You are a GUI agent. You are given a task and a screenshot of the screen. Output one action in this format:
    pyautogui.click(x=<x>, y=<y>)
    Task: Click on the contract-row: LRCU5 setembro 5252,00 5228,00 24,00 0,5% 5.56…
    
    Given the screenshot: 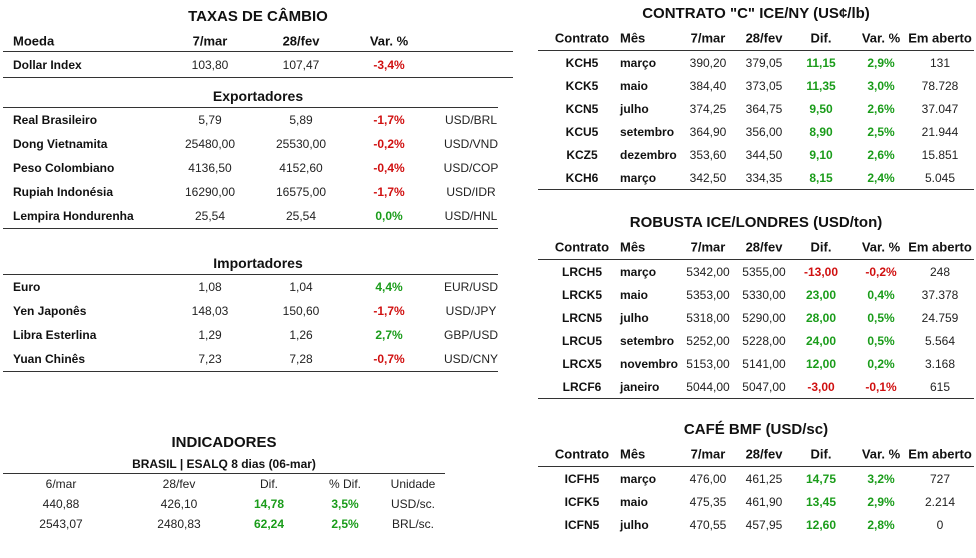 What is the action you would take?
    pyautogui.click(x=756, y=340)
    